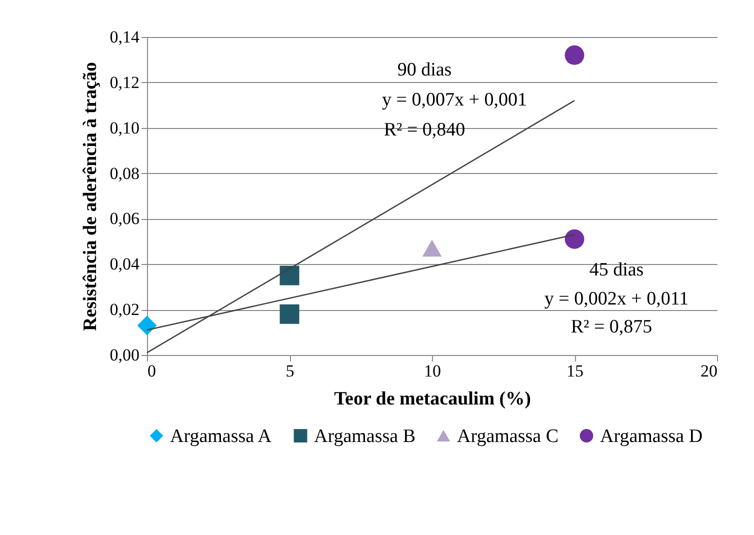 This screenshot has width=754, height=535. I want to click on annotation: y = 0,002x + 0,011, so click(616, 299).